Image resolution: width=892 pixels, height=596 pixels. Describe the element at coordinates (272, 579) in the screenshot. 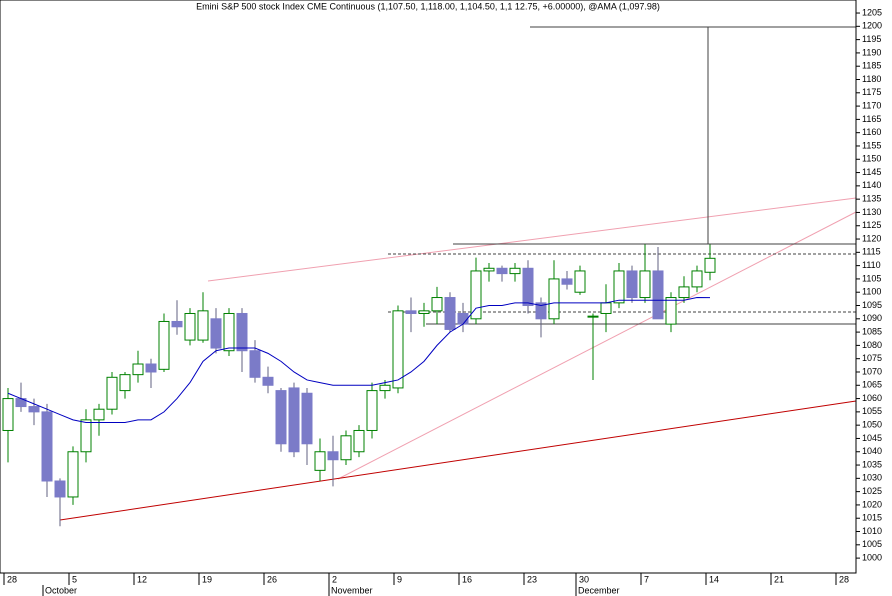

I see `x-tick-label: 26` at that location.